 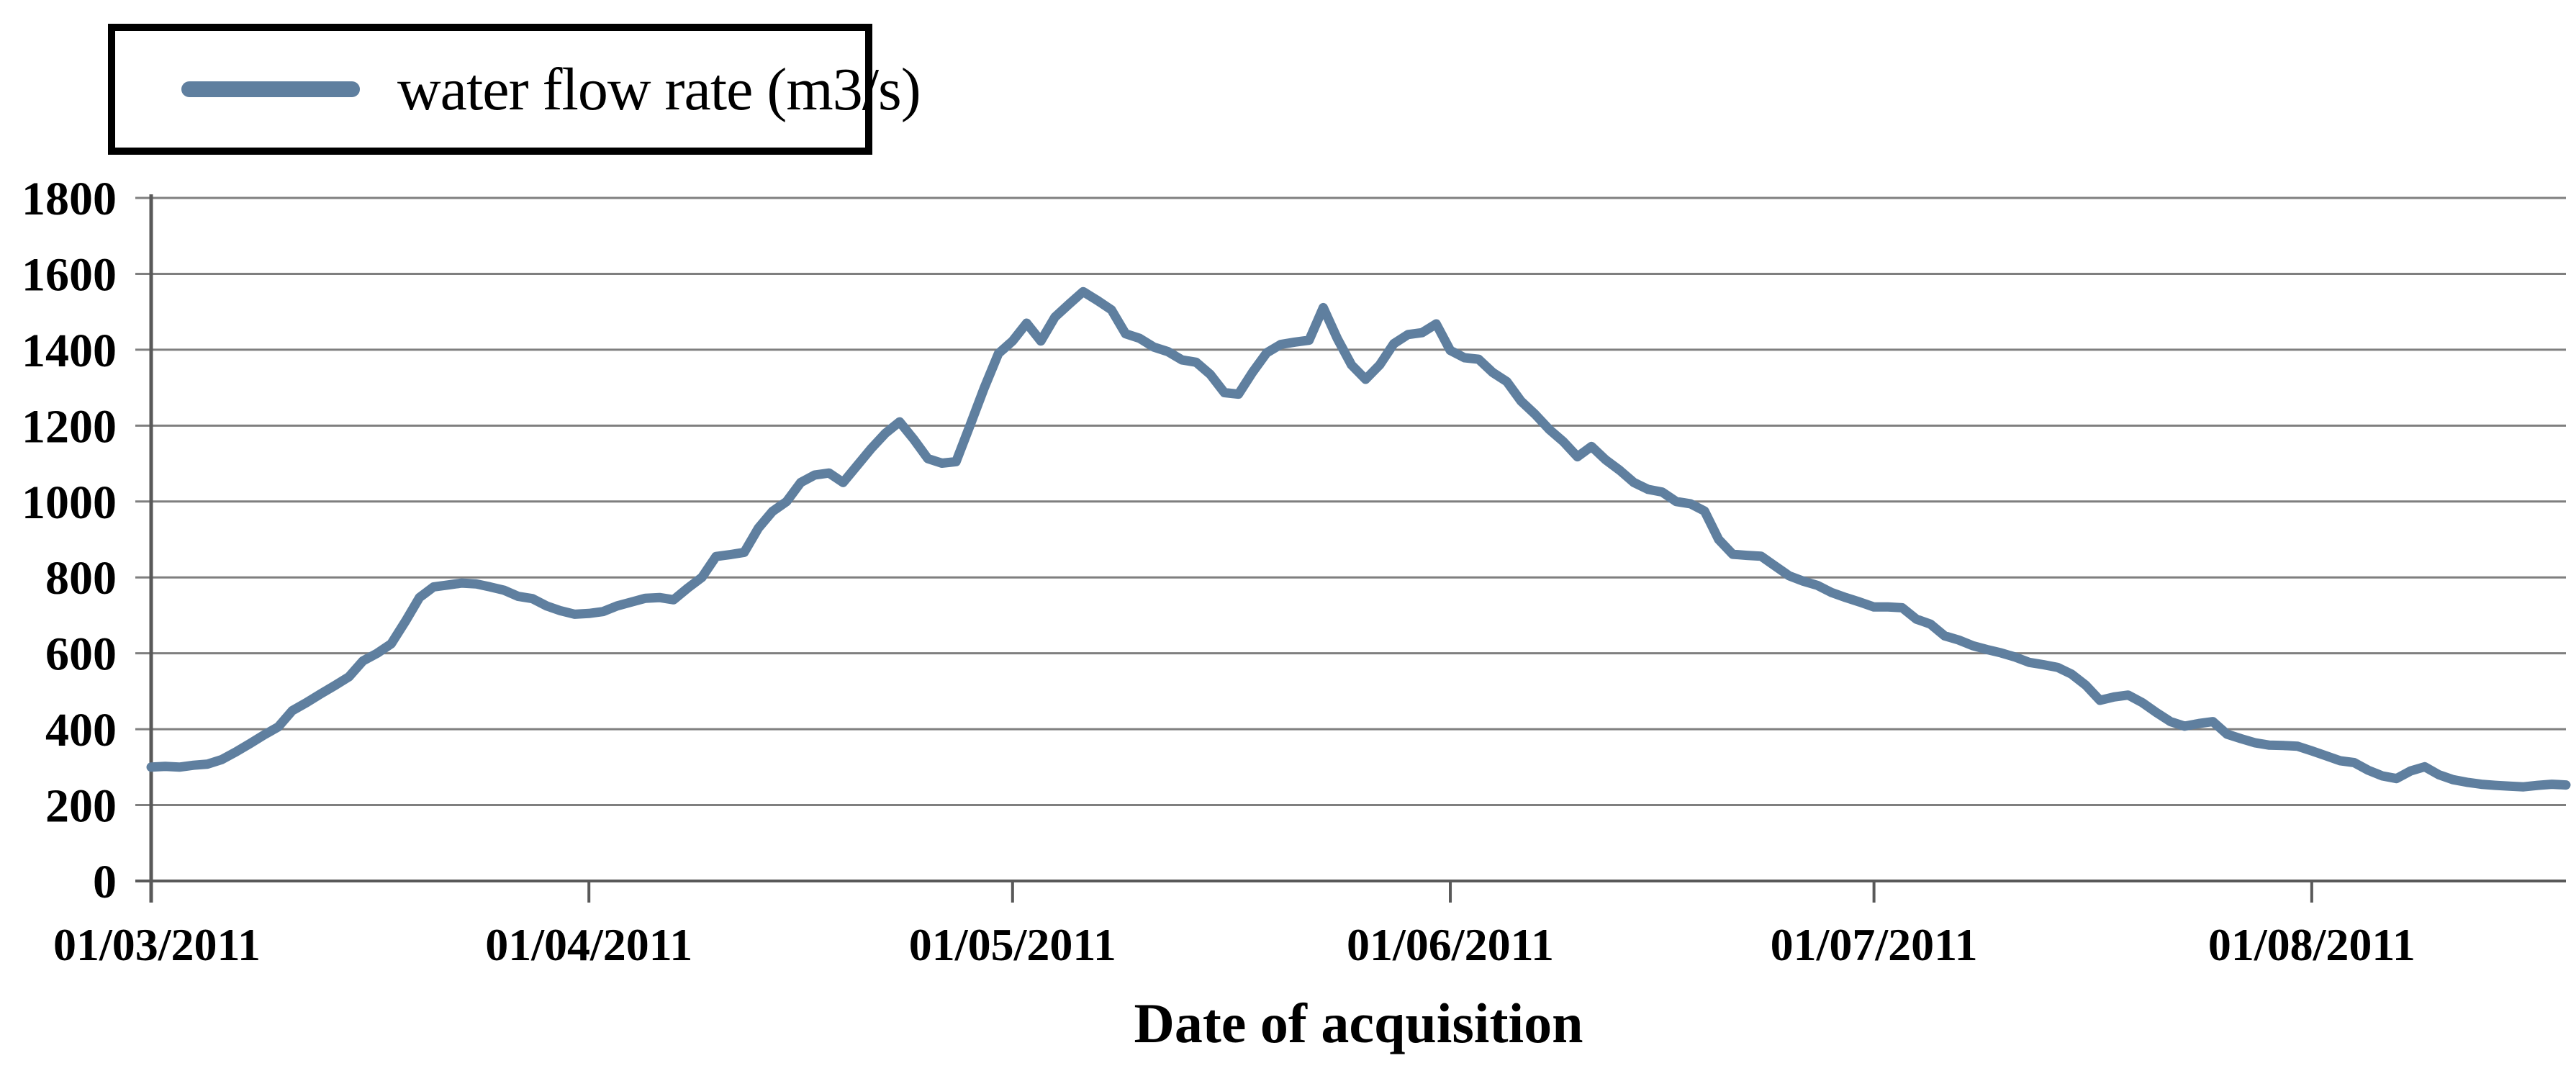 I want to click on y-tick-label-1000: 1000, so click(x=69, y=502).